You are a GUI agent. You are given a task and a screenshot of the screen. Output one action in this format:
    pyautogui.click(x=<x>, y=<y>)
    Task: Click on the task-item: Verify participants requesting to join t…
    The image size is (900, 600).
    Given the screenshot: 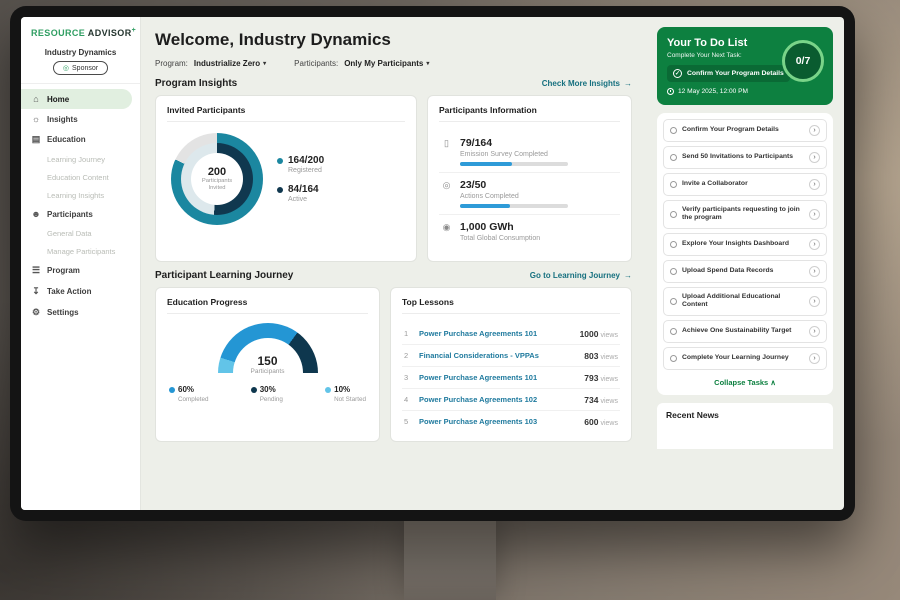 What is the action you would take?
    pyautogui.click(x=745, y=214)
    